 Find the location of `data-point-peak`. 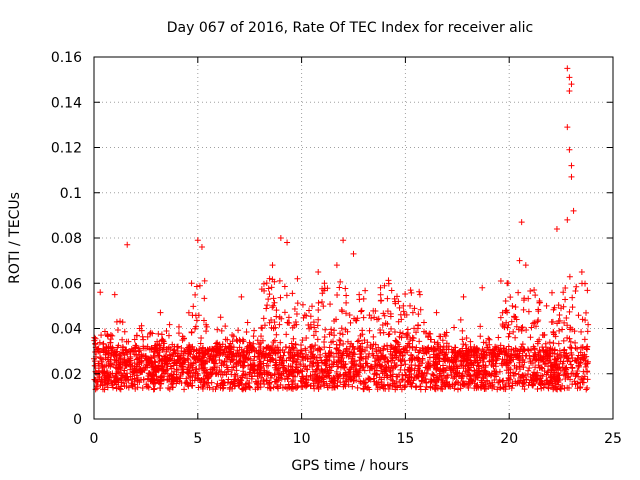

data-point-peak is located at coordinates (287, 242).